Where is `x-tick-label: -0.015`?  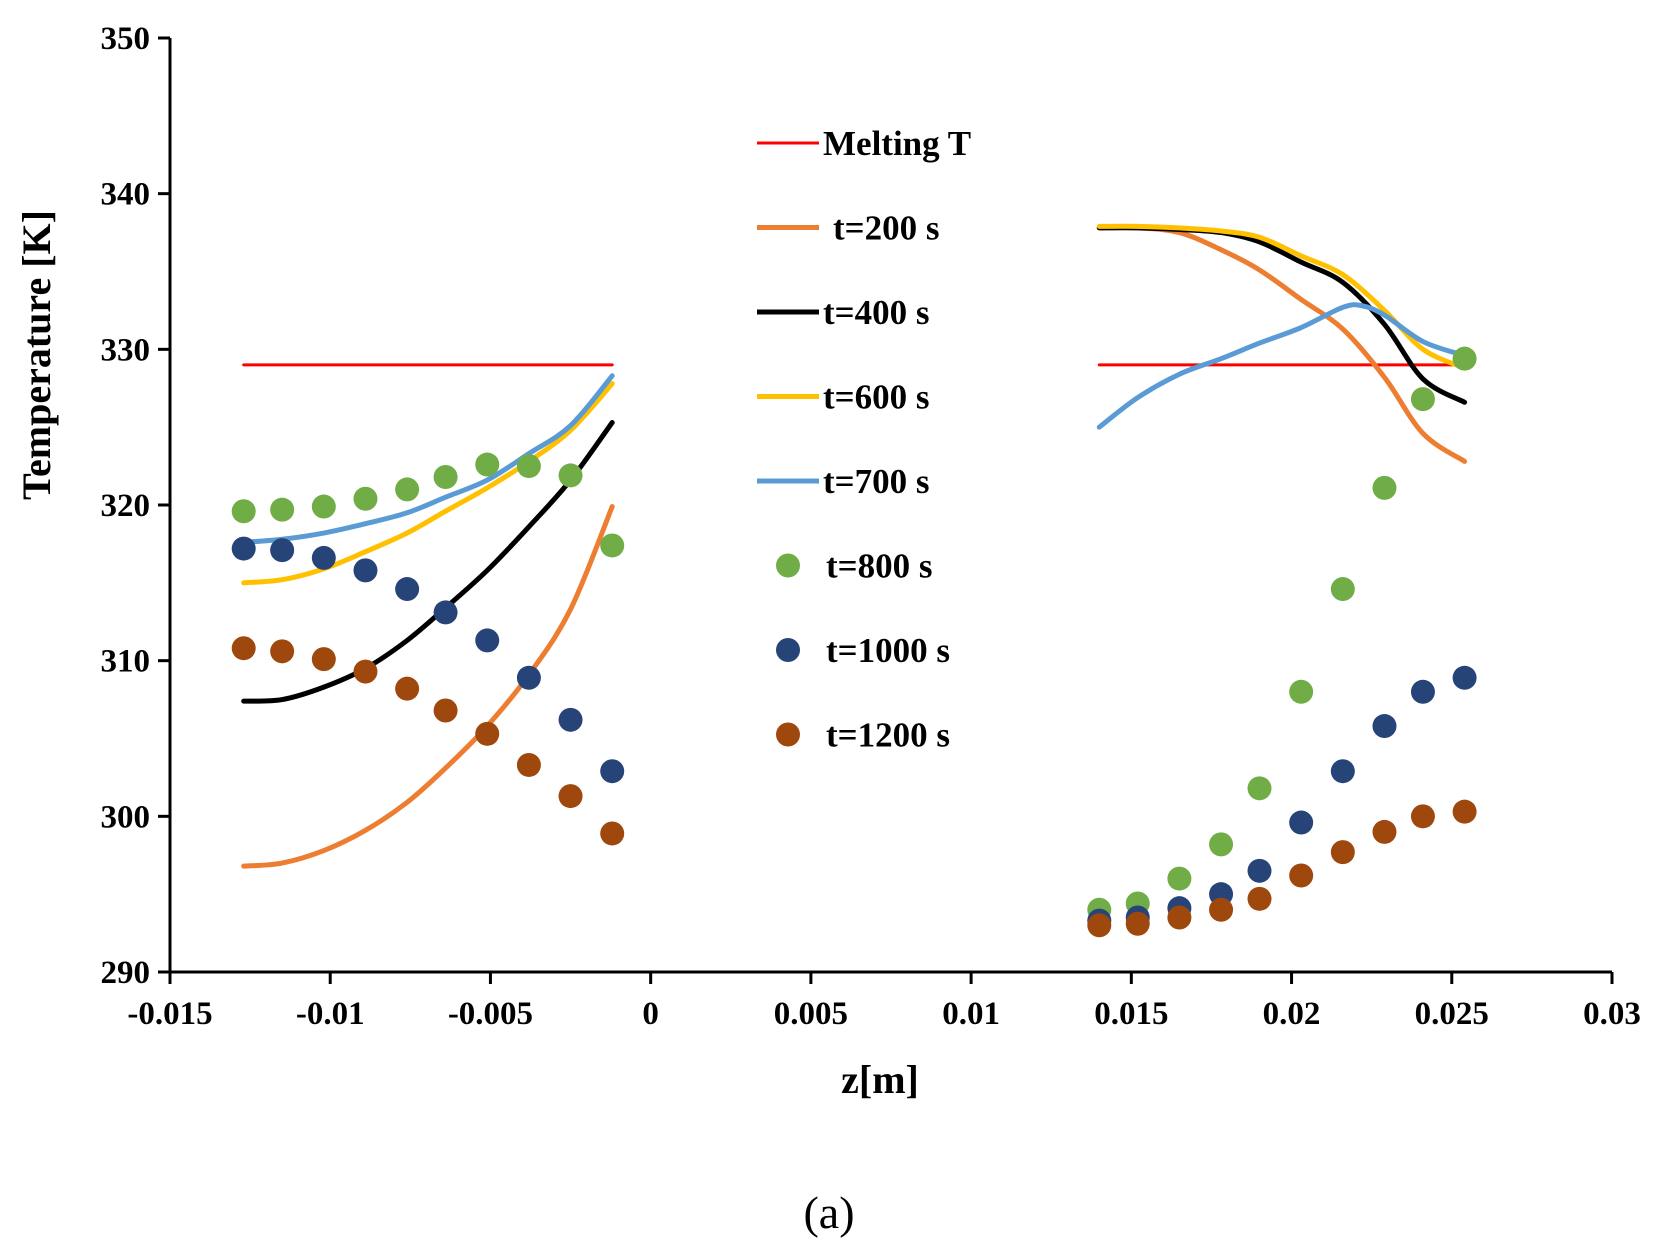
x-tick-label: -0.015 is located at coordinates (169, 1014).